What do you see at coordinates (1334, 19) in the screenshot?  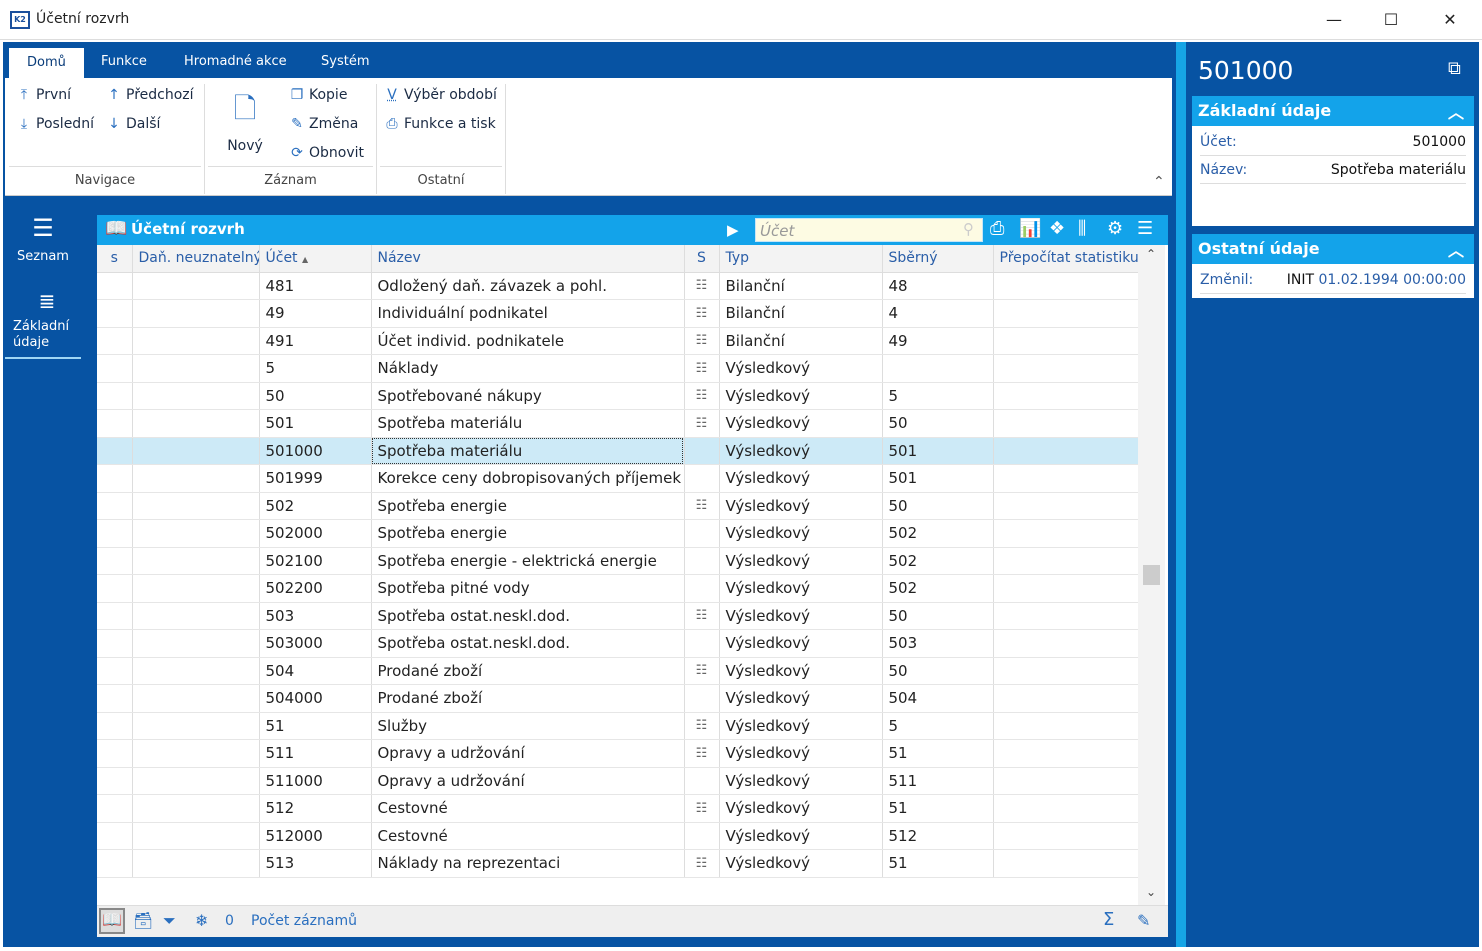 I see `minimize-button: —` at bounding box center [1334, 19].